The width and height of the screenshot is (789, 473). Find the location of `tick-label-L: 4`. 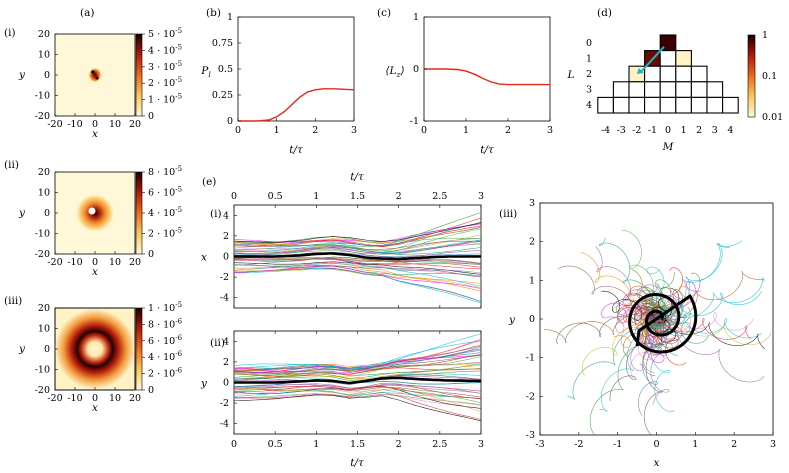

tick-label-L: 4 is located at coordinates (589, 105).